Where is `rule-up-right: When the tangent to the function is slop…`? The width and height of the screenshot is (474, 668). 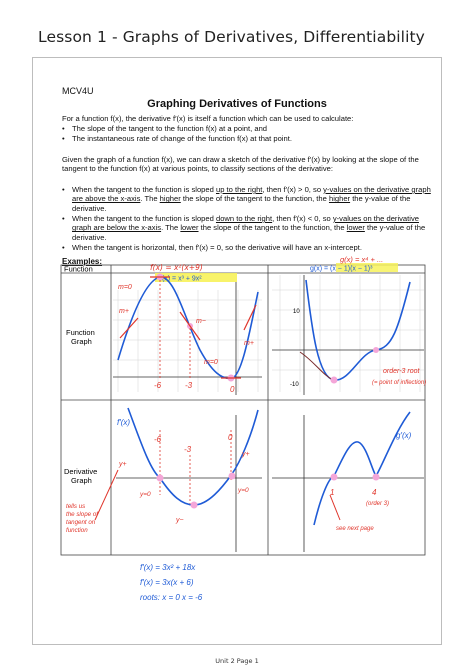
rule-up-right: When the tangent to the function is slop… is located at coordinates (248, 199).